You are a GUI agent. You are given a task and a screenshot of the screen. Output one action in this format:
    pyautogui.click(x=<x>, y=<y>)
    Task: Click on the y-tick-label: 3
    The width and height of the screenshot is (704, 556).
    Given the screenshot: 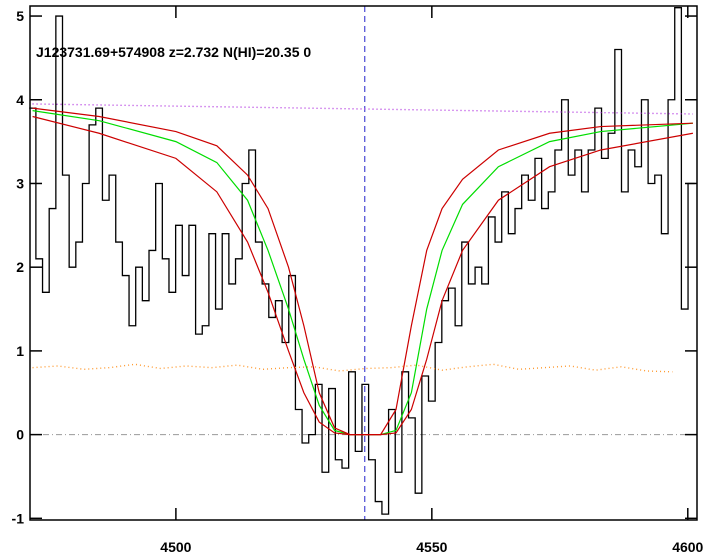 What is the action you would take?
    pyautogui.click(x=20, y=183)
    